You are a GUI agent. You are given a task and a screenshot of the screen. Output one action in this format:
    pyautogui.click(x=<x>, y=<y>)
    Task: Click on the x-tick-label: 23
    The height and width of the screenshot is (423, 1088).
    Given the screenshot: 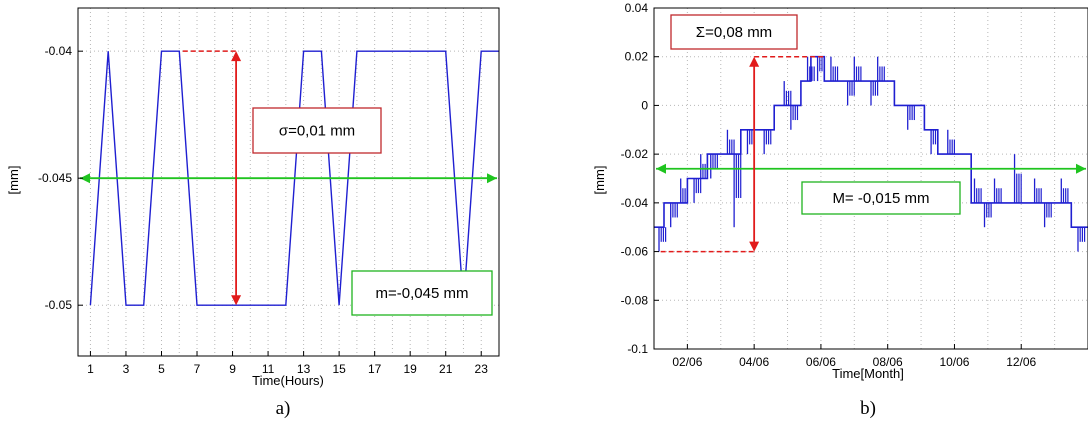 What is the action you would take?
    pyautogui.click(x=482, y=369)
    